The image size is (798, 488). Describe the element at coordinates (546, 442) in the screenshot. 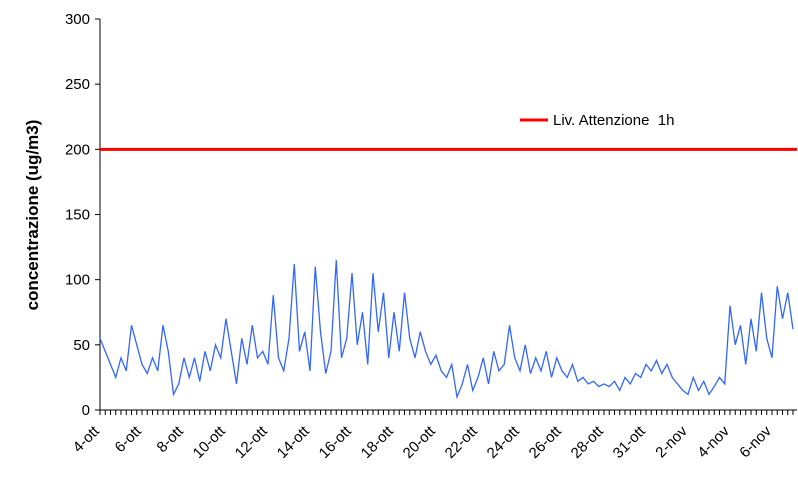

I see `x-tick-label: 26-ott` at that location.